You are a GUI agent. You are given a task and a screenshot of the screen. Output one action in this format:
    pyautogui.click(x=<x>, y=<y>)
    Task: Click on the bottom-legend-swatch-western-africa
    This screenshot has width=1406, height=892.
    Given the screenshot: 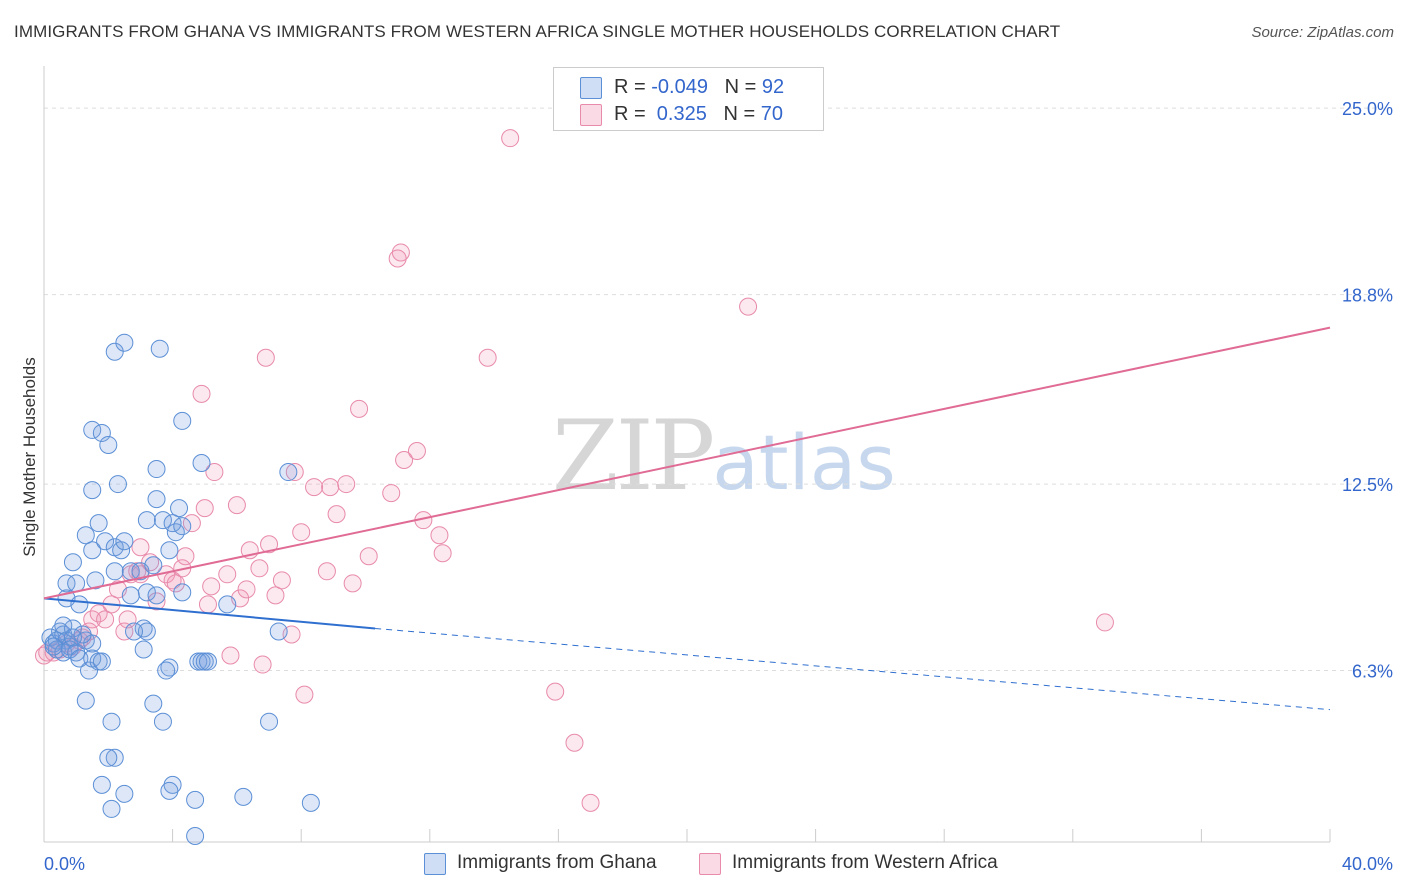 What is the action you would take?
    pyautogui.click(x=710, y=864)
    